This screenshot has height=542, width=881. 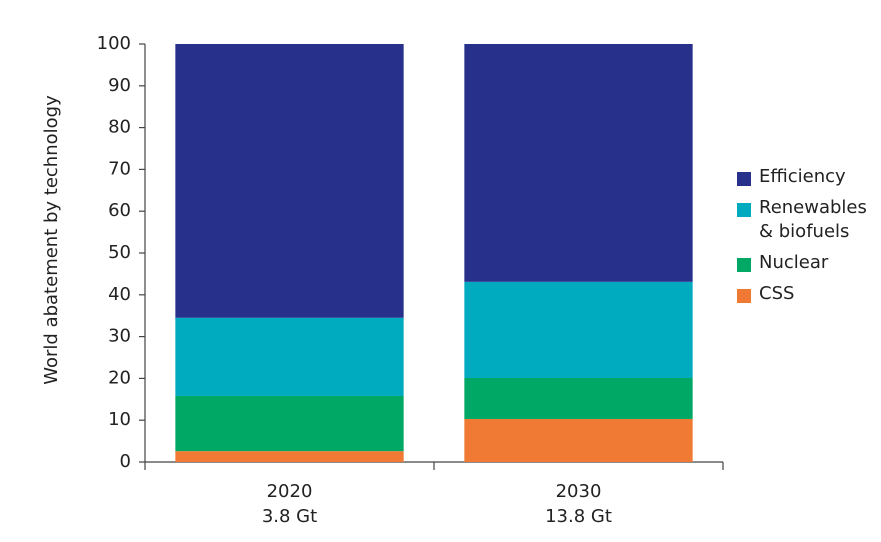 What do you see at coordinates (813, 219) in the screenshot?
I see `legend-label: Renewables & biofuels` at bounding box center [813, 219].